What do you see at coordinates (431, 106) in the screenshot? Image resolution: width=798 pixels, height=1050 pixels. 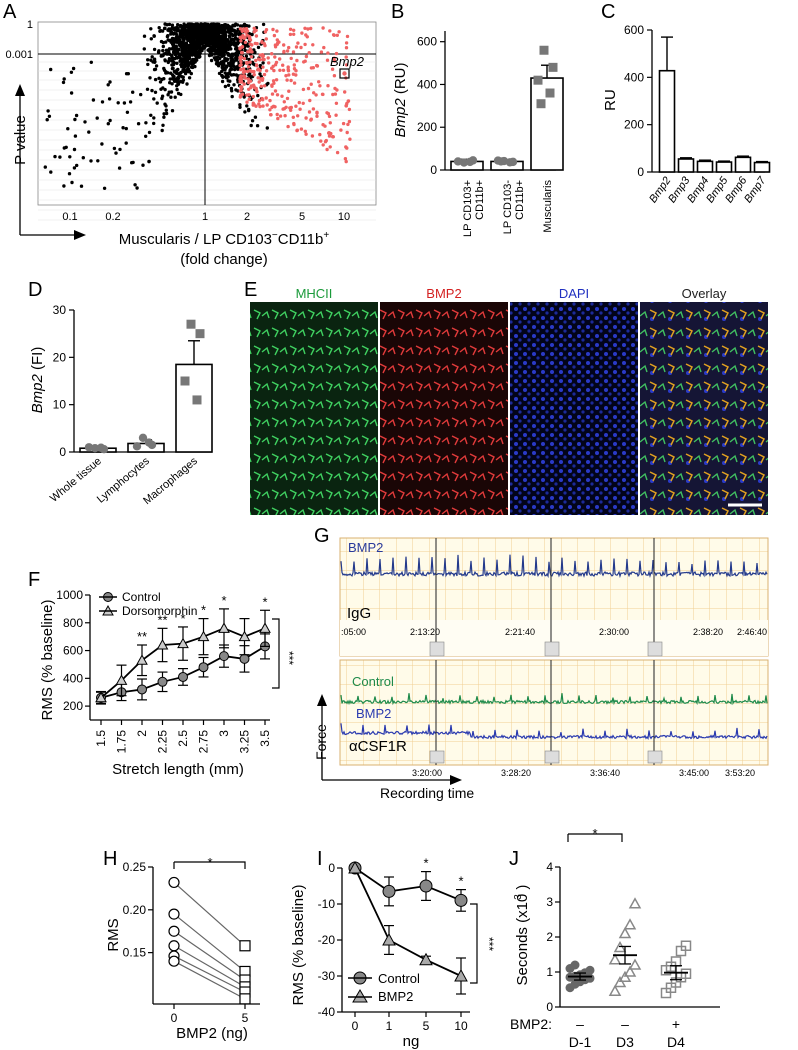 I see `b-y-ticks: 0 200 400 600` at bounding box center [431, 106].